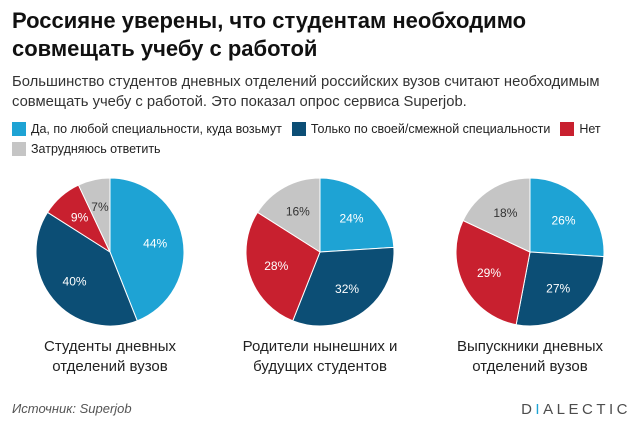  Describe the element at coordinates (602, 409) in the screenshot. I see `logo-letter: T` at that location.